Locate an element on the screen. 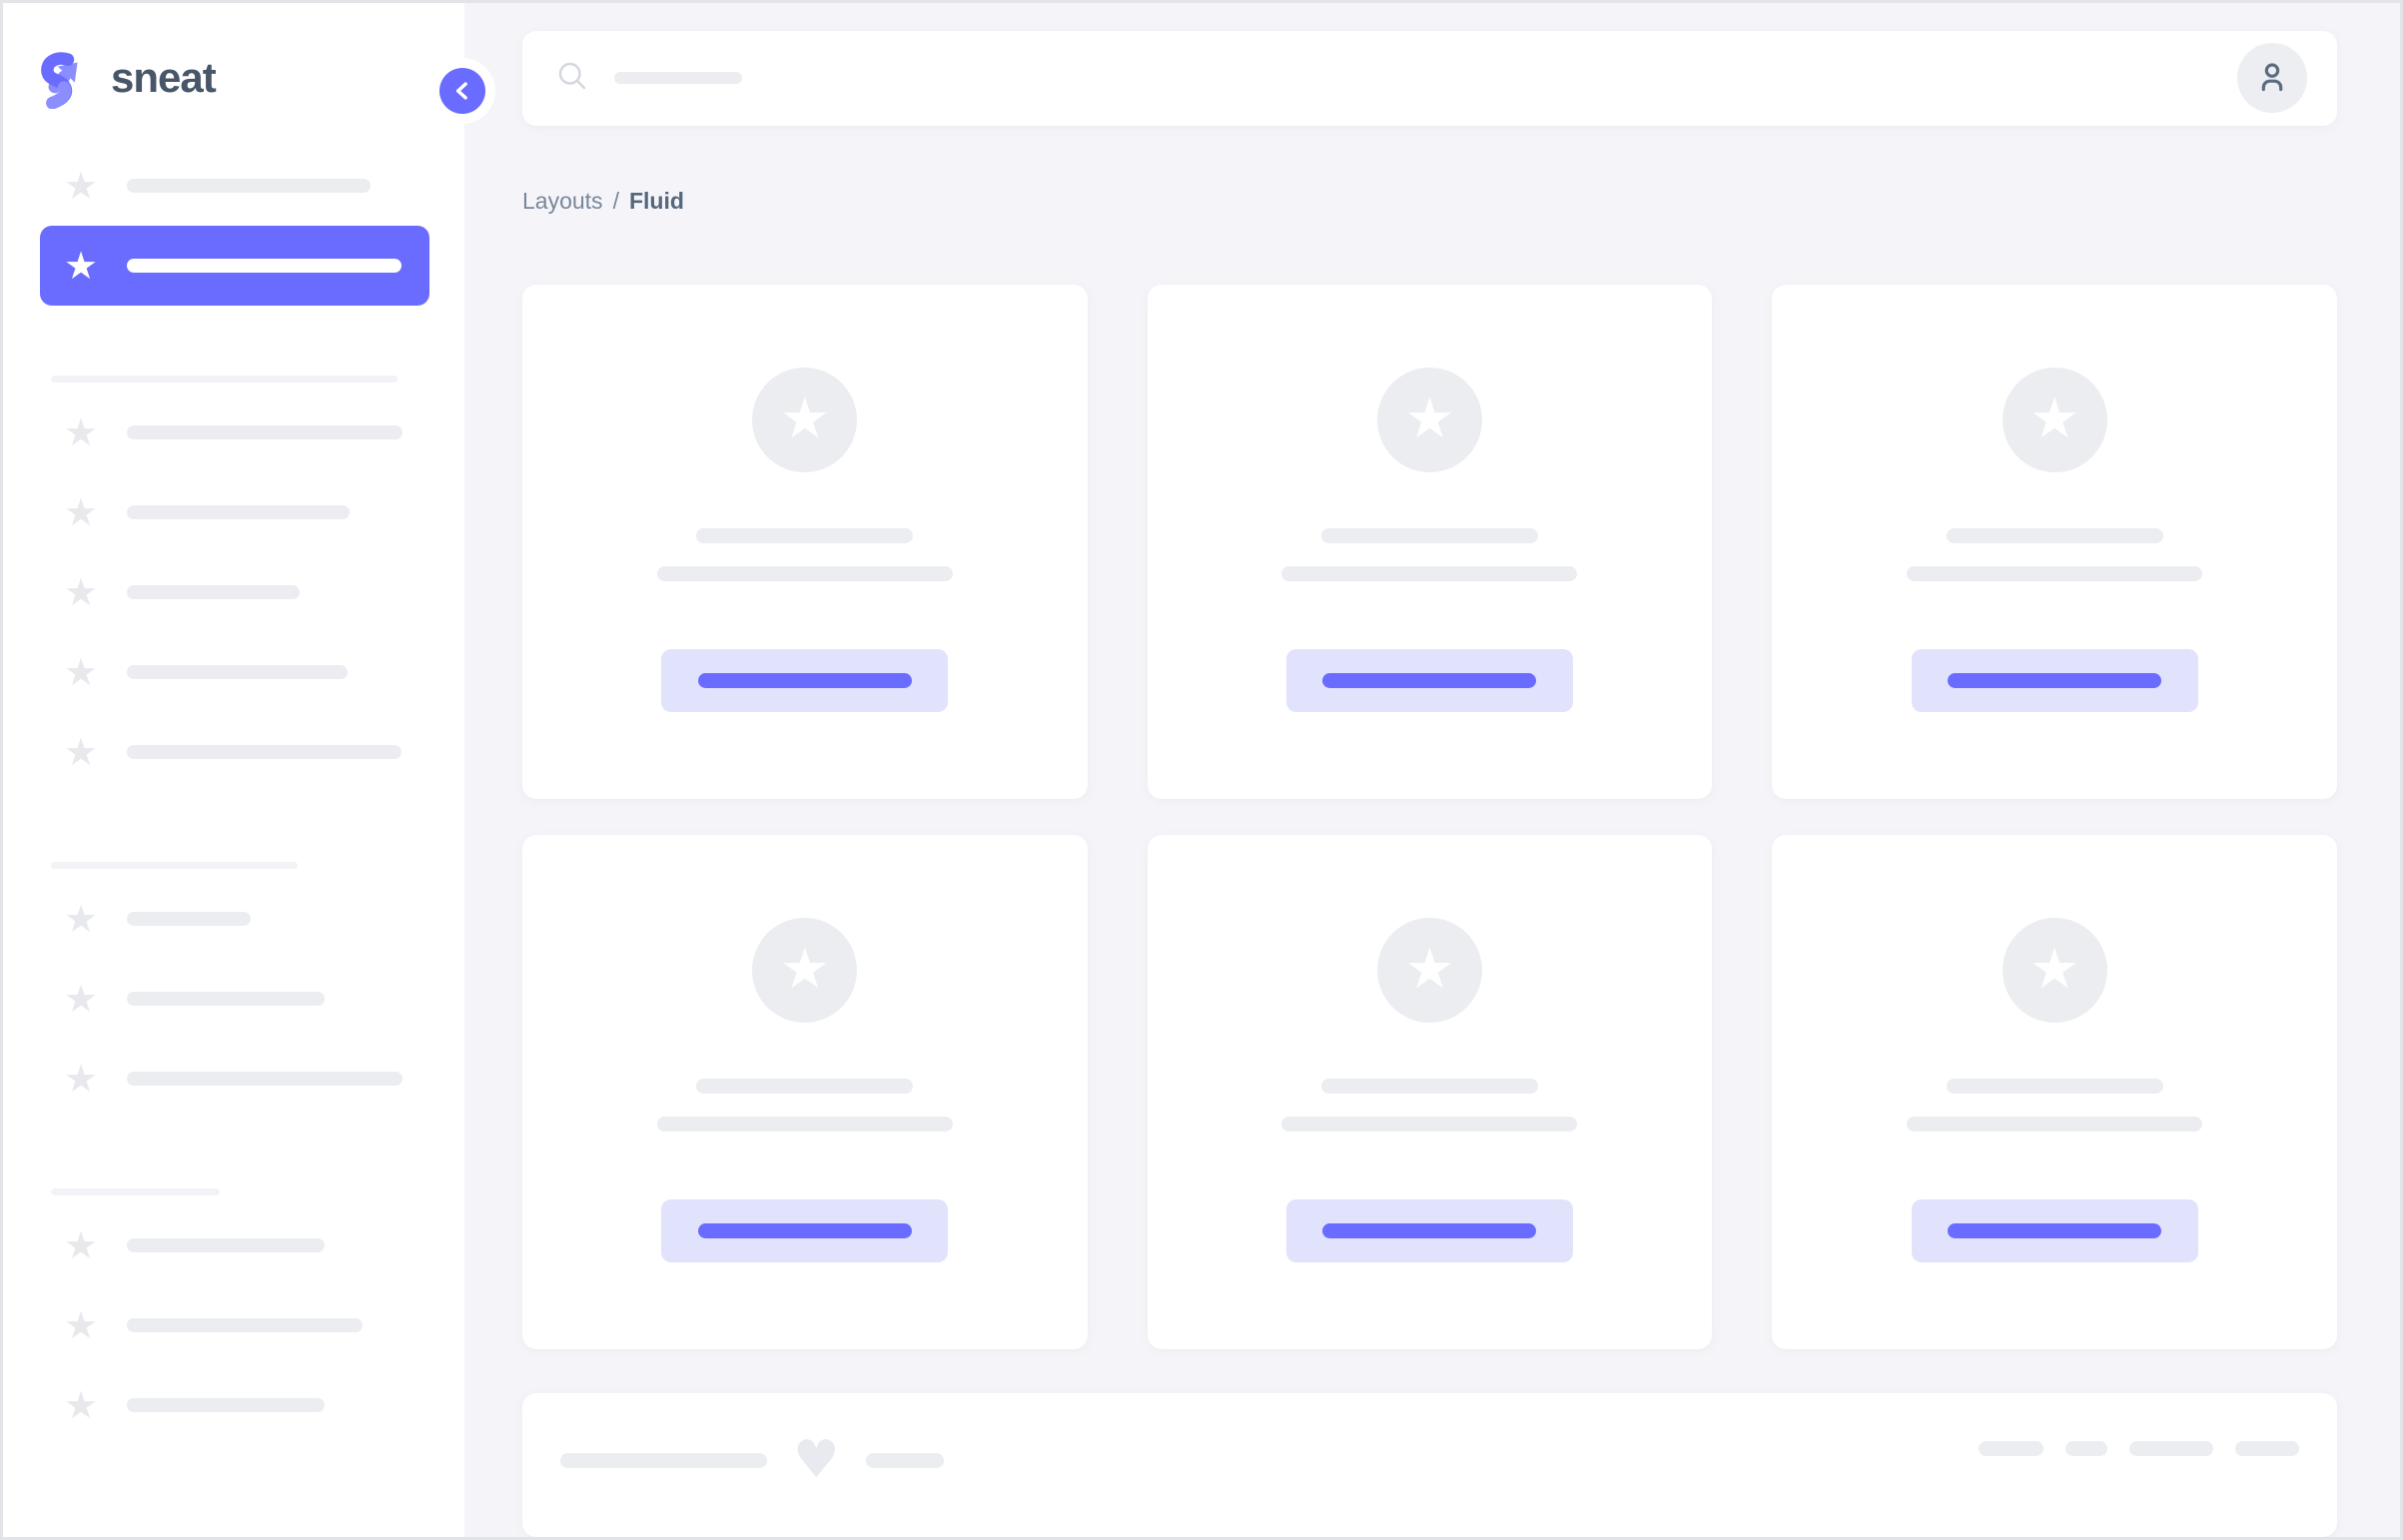 The width and height of the screenshot is (2403, 1540). footer-right-bars is located at coordinates (2139, 1448).